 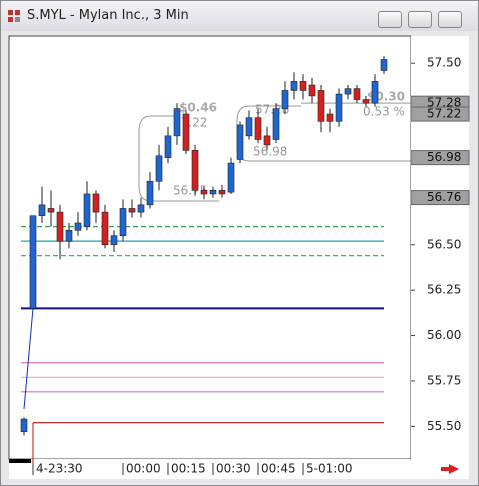 What do you see at coordinates (233, 469) in the screenshot?
I see `x-tick-label: 00:30` at bounding box center [233, 469].